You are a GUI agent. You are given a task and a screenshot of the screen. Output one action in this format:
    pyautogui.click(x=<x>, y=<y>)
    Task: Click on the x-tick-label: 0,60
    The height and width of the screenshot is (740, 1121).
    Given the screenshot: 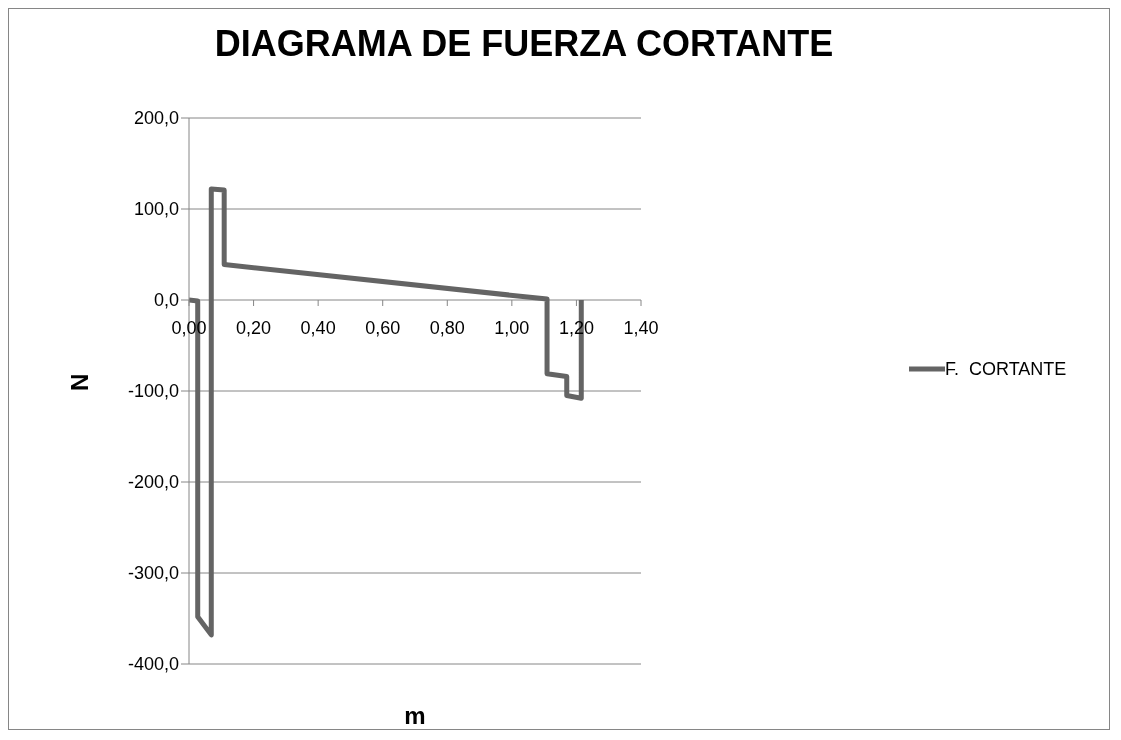 What is the action you would take?
    pyautogui.click(x=383, y=328)
    